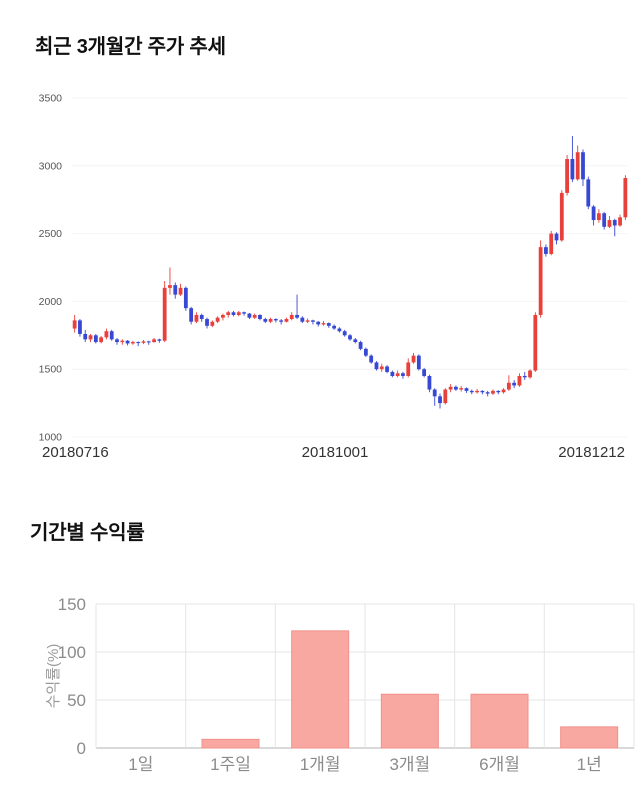 The image size is (640, 810). Describe the element at coordinates (75, 452) in the screenshot. I see `price-x-date-label: 20180716` at that location.